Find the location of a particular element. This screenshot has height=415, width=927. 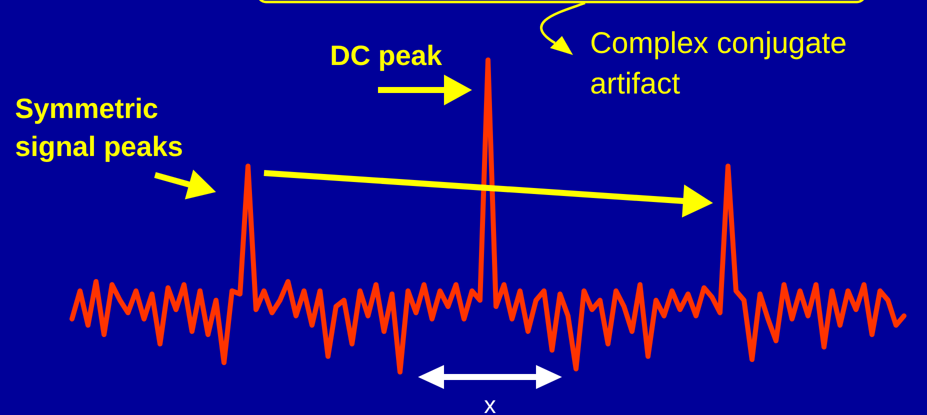

annotation: DC peak is located at coordinates (386, 55).